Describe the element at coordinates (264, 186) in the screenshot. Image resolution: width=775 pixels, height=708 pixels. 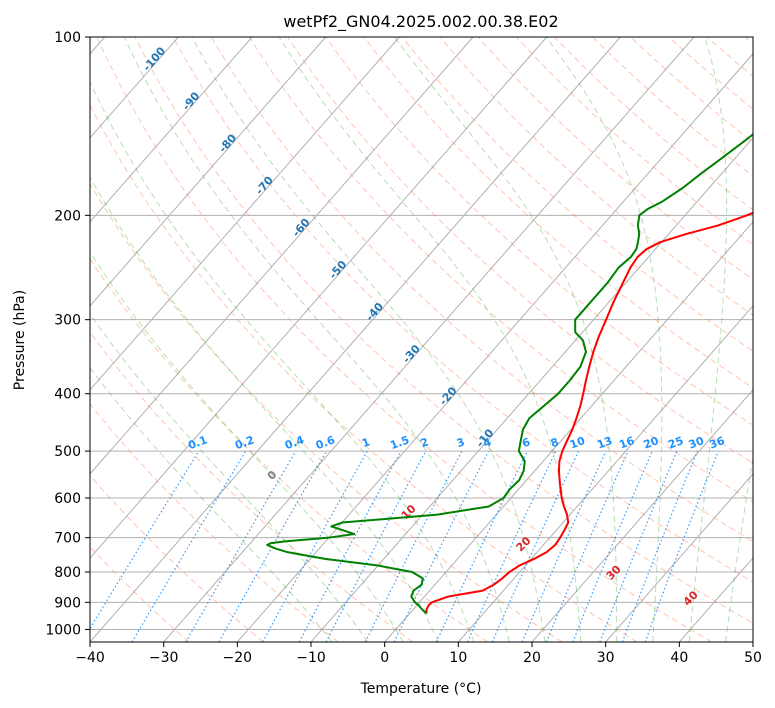
I see `isotherm-label: -70` at that location.